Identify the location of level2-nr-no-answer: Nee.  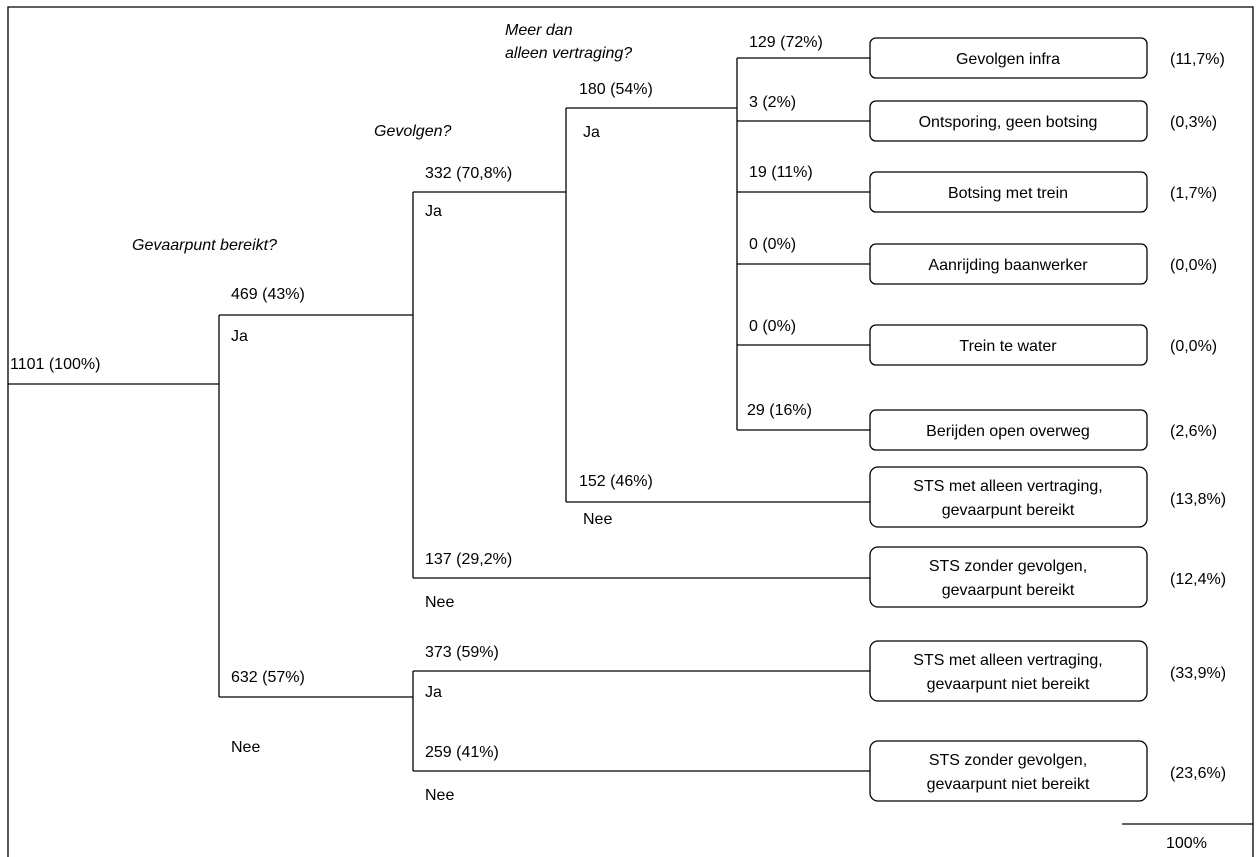
(439, 795).